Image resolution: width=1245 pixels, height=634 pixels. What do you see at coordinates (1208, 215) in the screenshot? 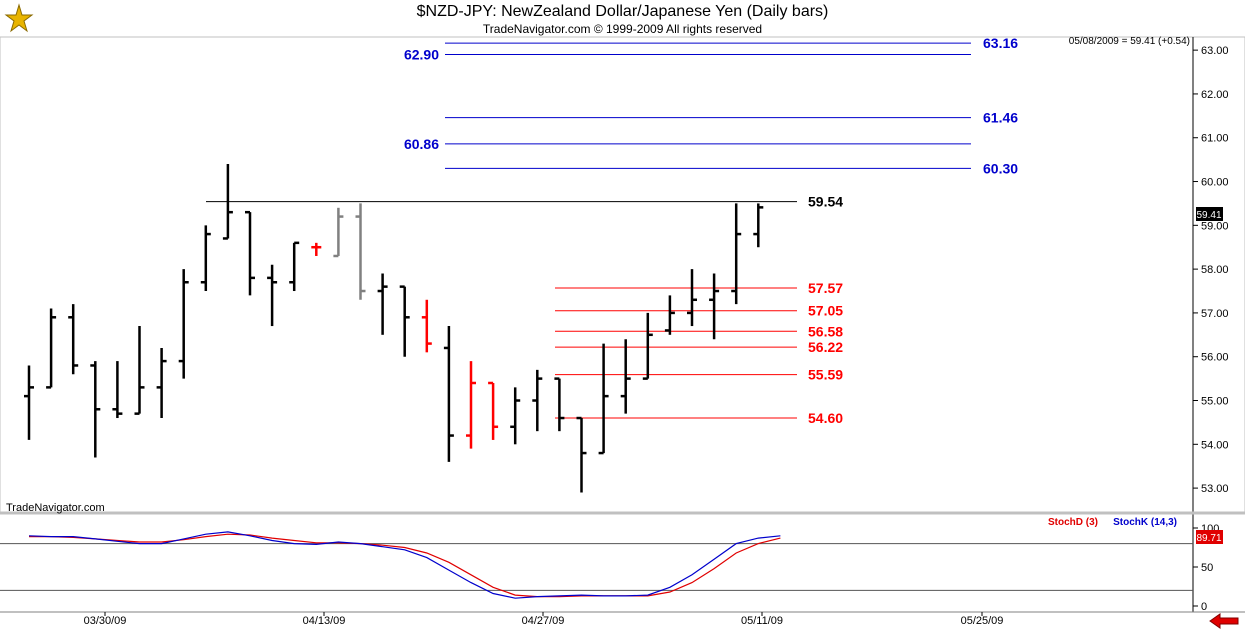
I see `last-price-tag: 59.41` at bounding box center [1208, 215].